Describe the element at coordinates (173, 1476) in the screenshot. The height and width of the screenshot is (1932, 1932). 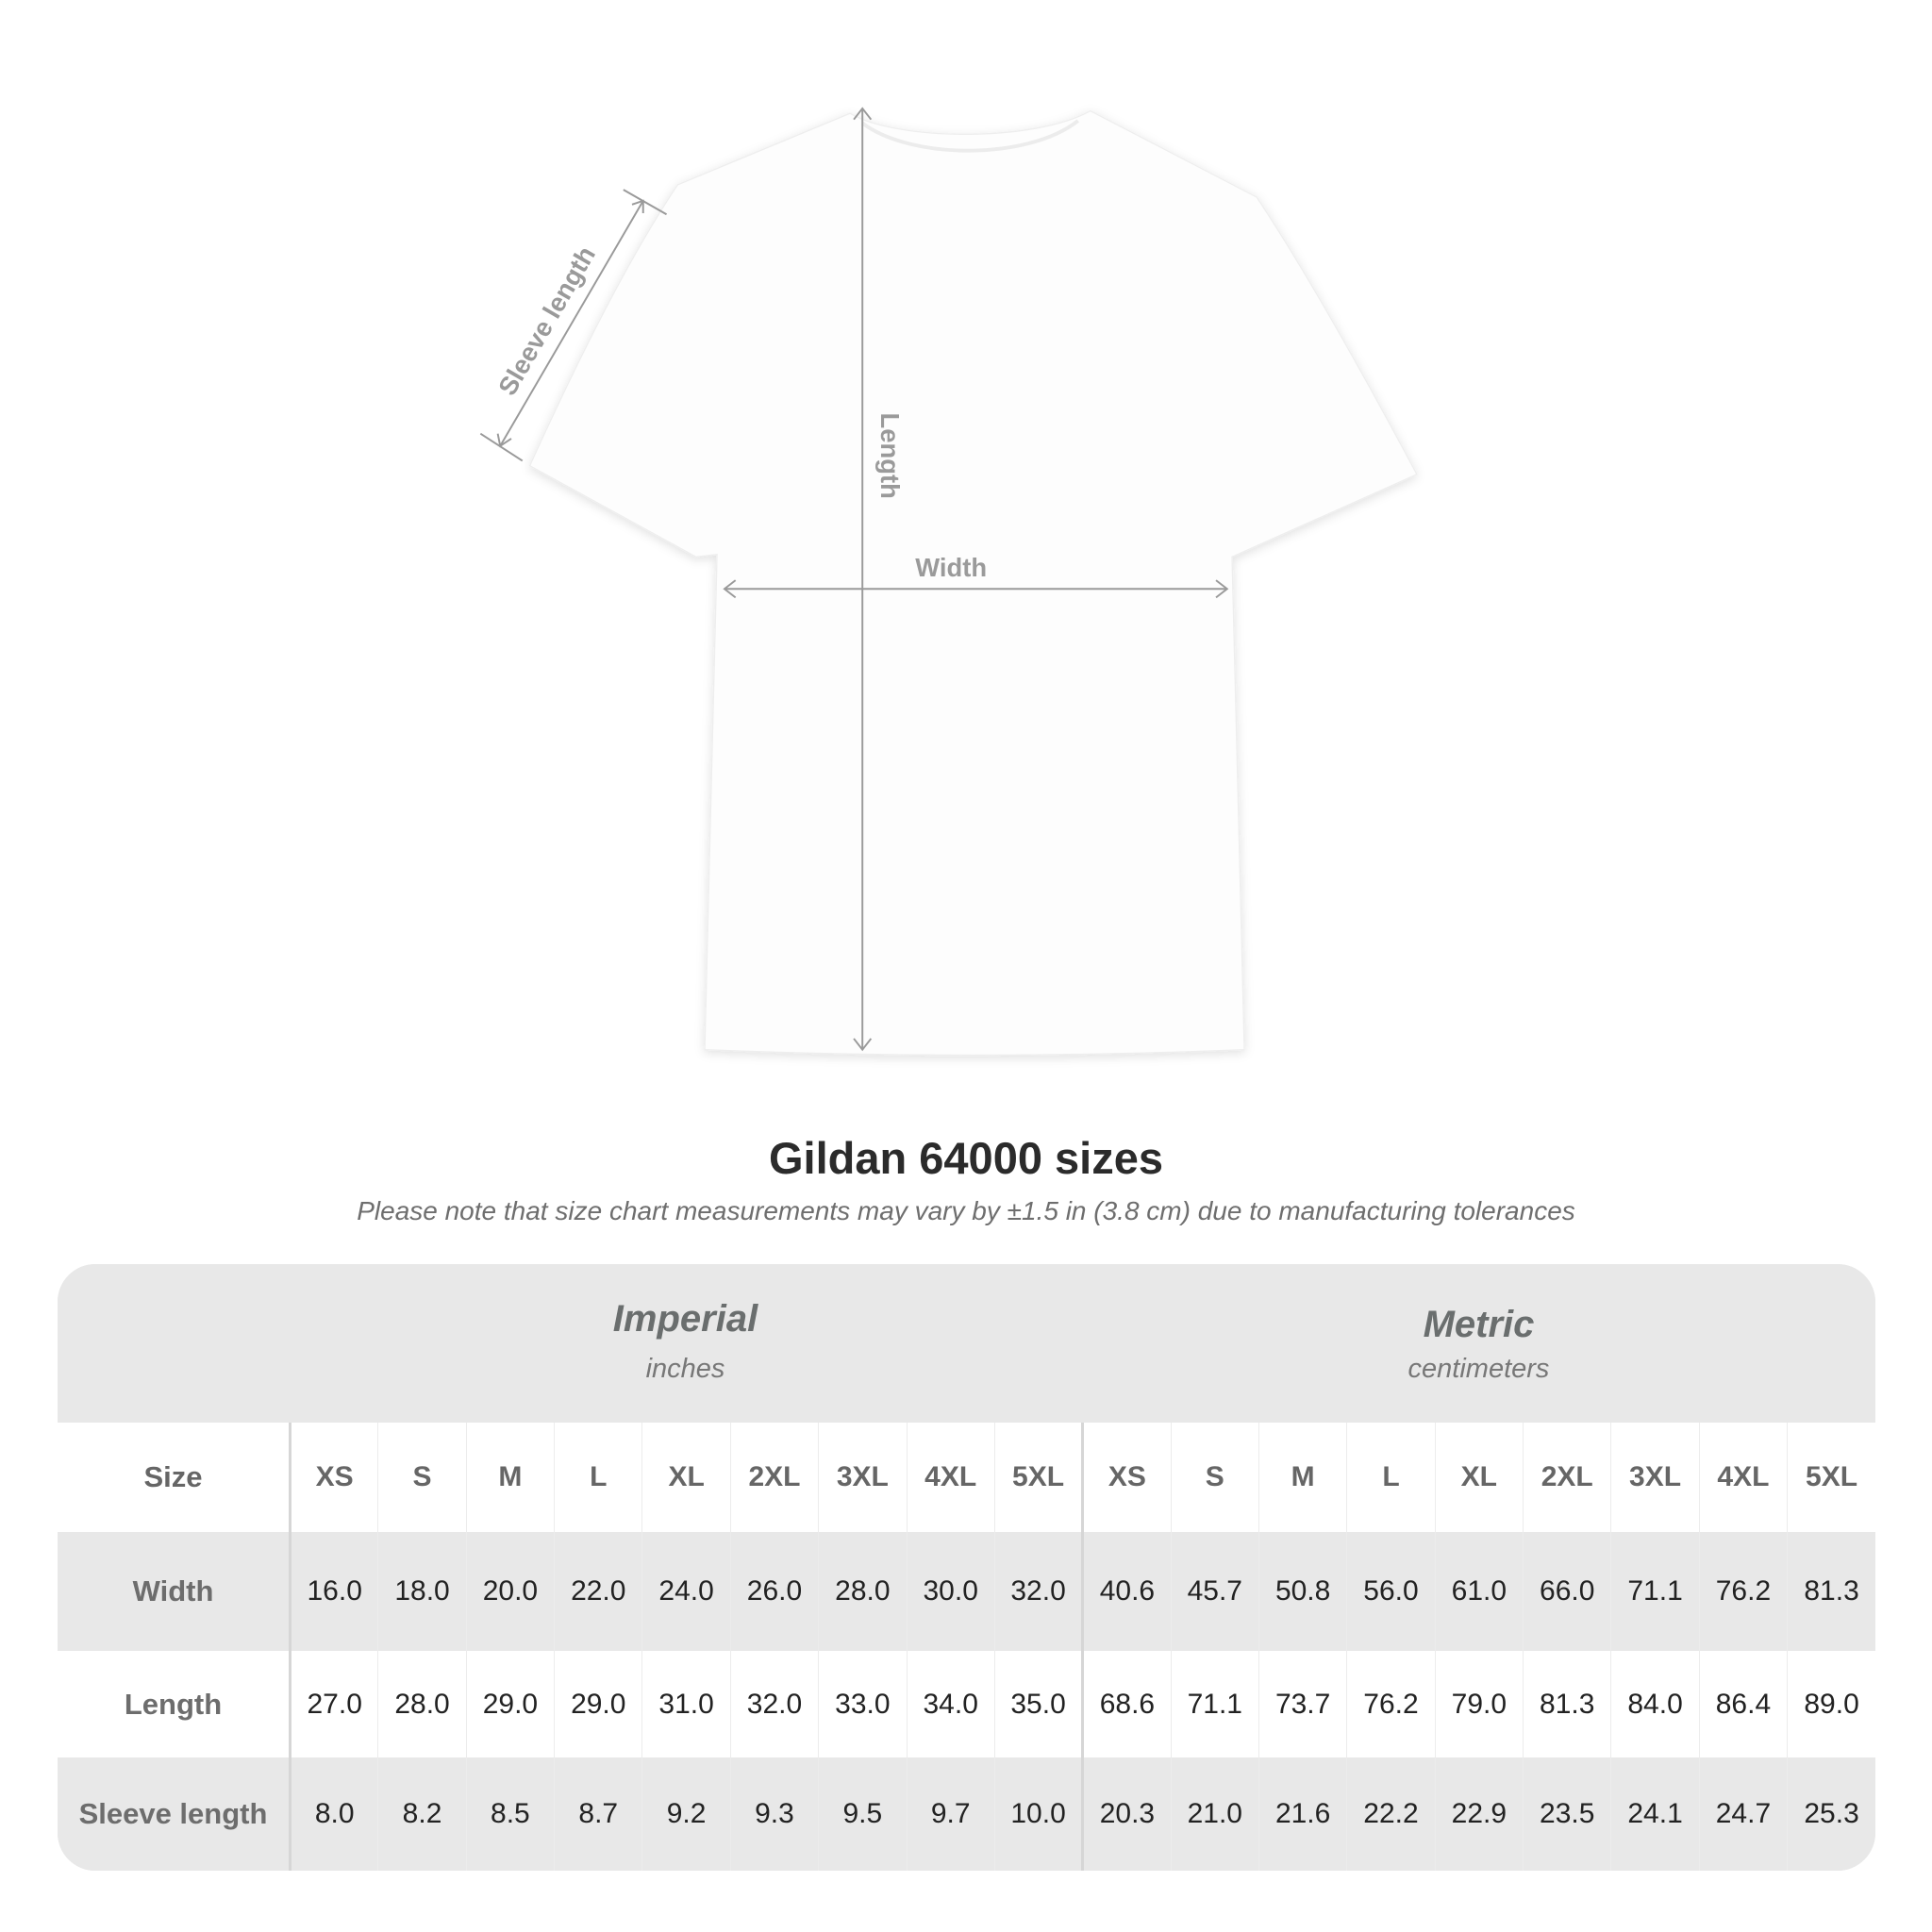
I see `row-label-size: Size` at that location.